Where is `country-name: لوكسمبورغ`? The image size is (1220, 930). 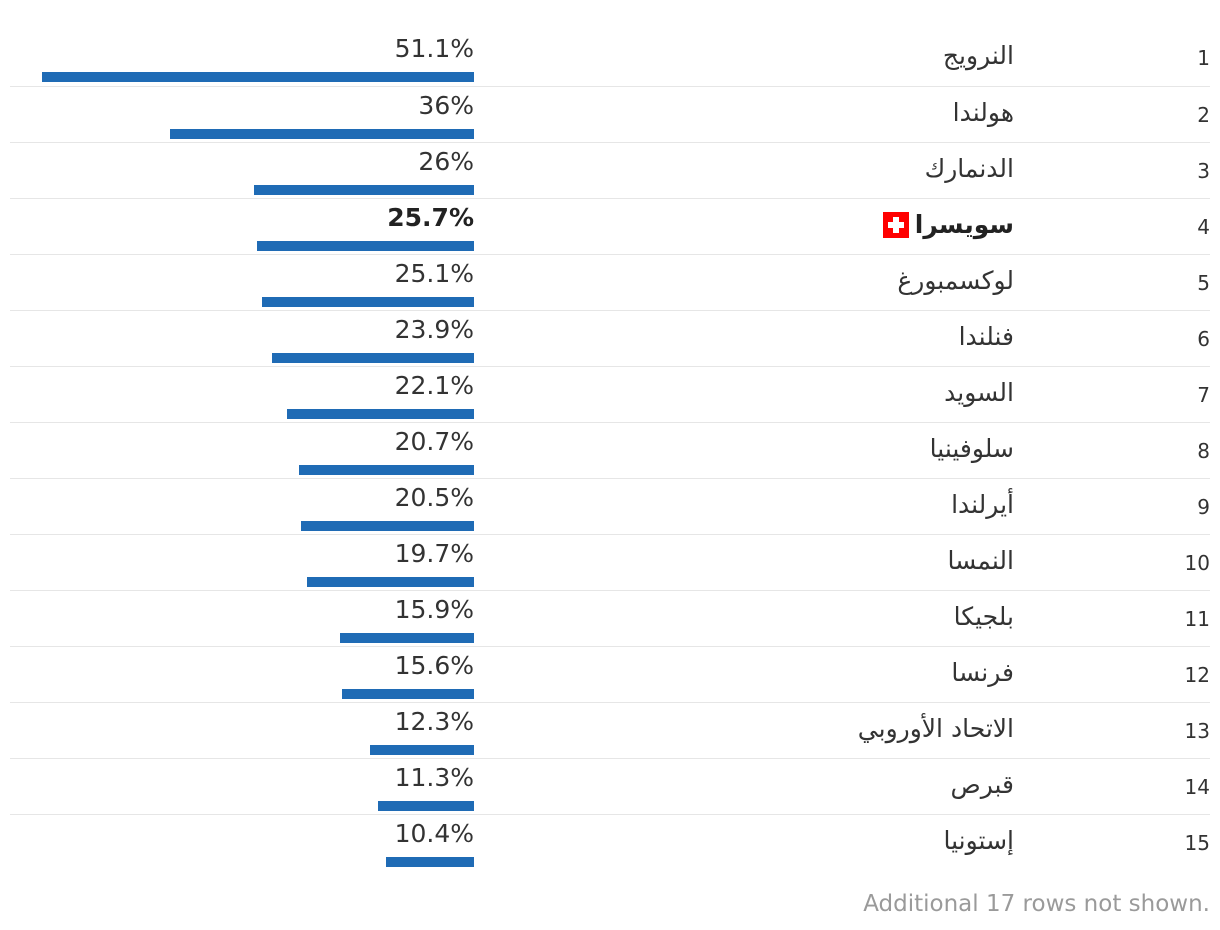 country-name: لوكسمبورغ is located at coordinates (955, 280).